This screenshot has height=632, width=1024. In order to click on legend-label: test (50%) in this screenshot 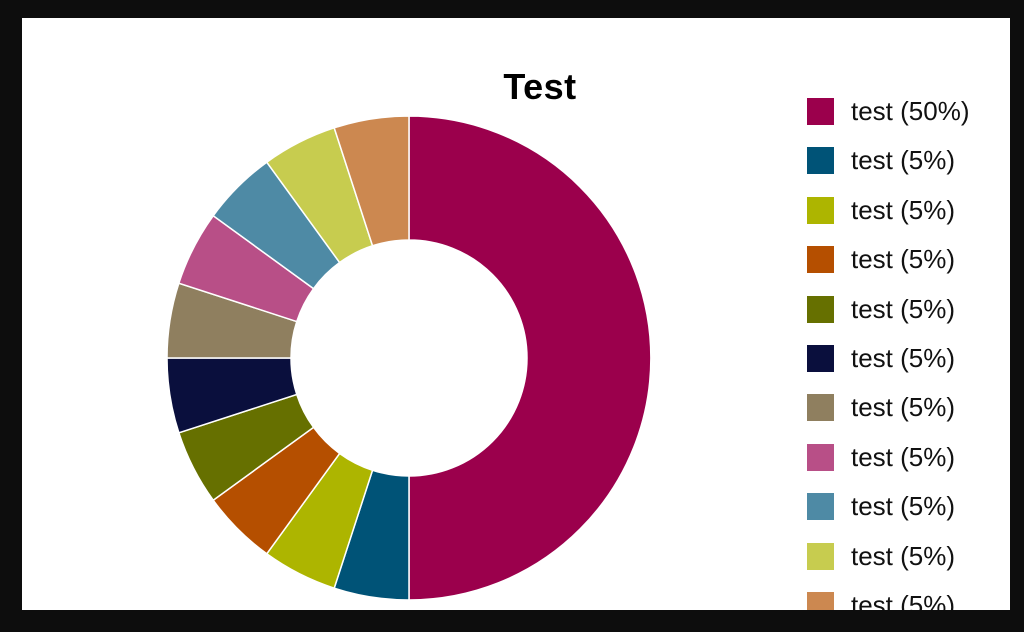, I will do `click(910, 111)`.